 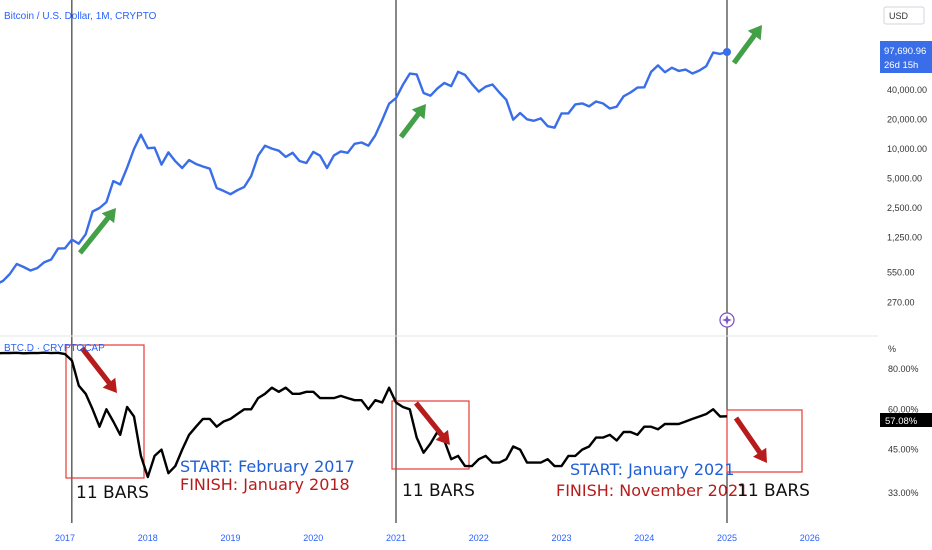 What do you see at coordinates (727, 320) in the screenshot?
I see `alert-marker-icon` at bounding box center [727, 320].